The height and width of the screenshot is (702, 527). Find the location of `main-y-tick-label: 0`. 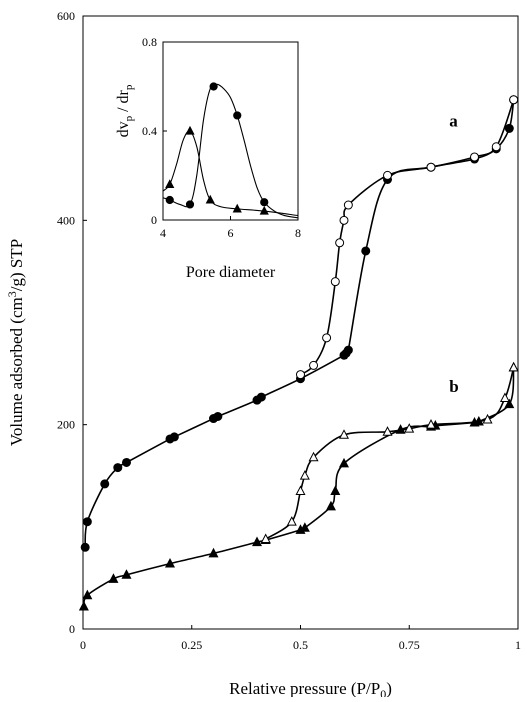

main-y-tick-label: 0 is located at coordinates (72, 629).